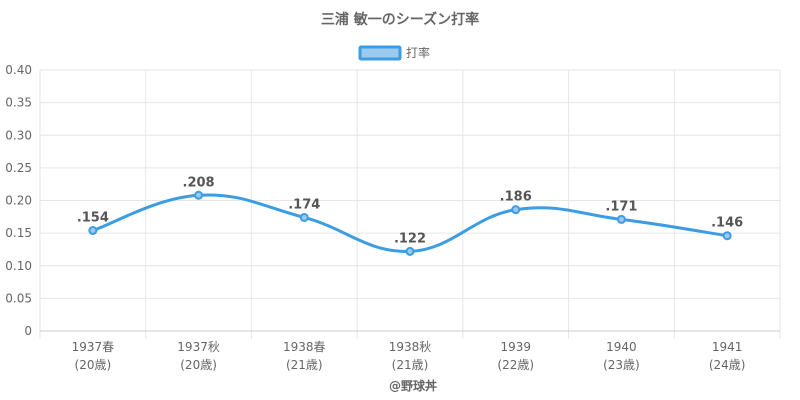 This screenshot has width=800, height=400. What do you see at coordinates (400, 19) in the screenshot?
I see `chart-title: 三浦 敏一のシーズン打率` at bounding box center [400, 19].